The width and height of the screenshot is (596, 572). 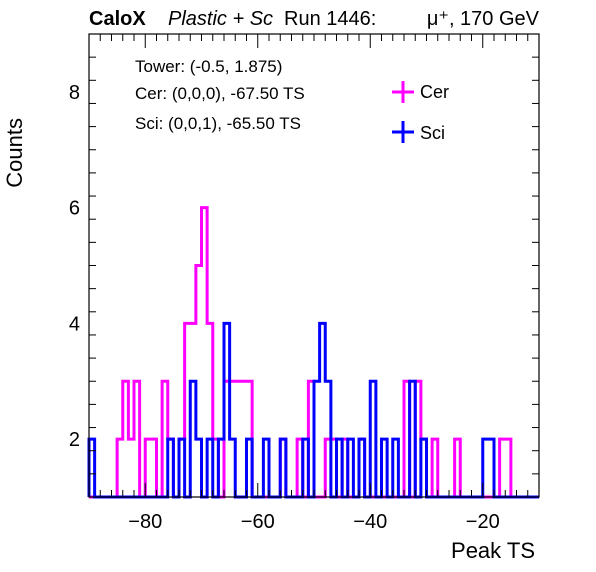 I want to click on info-sci: Sci: (0,0,1), -65.50 TS, so click(x=218, y=123).